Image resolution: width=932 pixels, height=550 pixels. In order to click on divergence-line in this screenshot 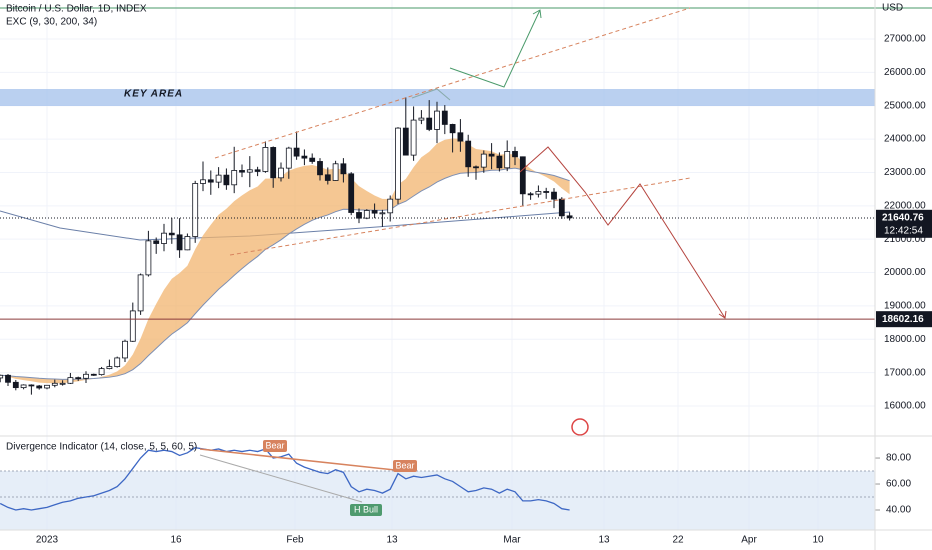, I will do `click(285, 478)`.